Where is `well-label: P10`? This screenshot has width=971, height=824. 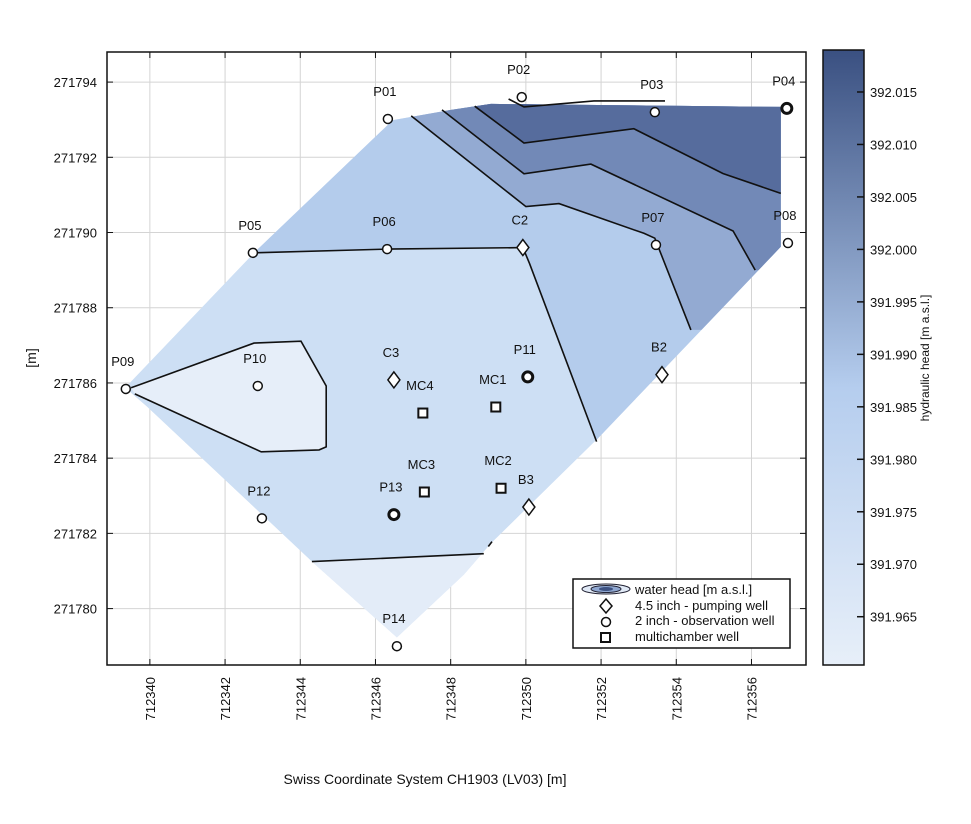
well-label: P10 is located at coordinates (254, 358).